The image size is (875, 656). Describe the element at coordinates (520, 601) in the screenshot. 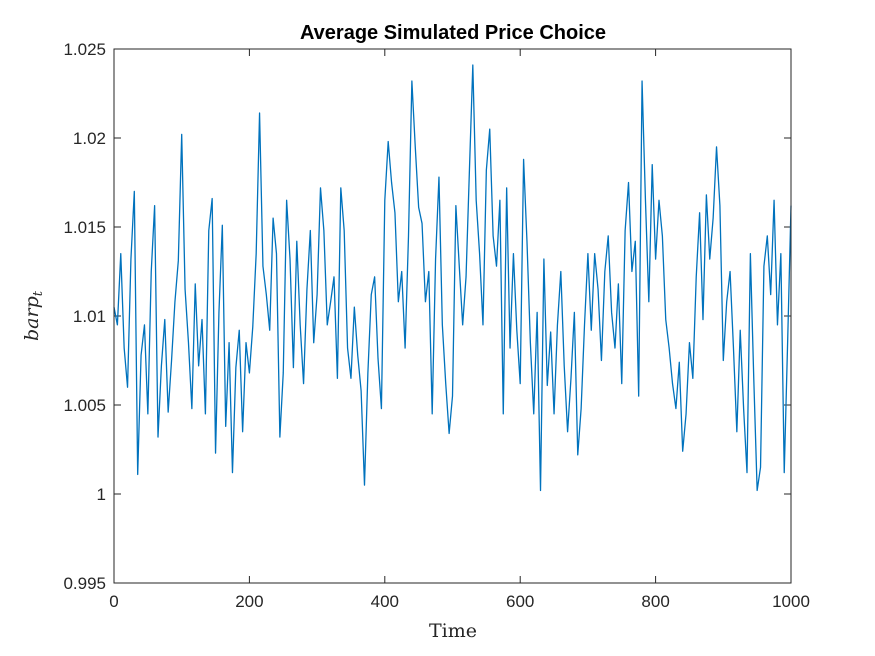

I see `x-tick-label: 600` at that location.